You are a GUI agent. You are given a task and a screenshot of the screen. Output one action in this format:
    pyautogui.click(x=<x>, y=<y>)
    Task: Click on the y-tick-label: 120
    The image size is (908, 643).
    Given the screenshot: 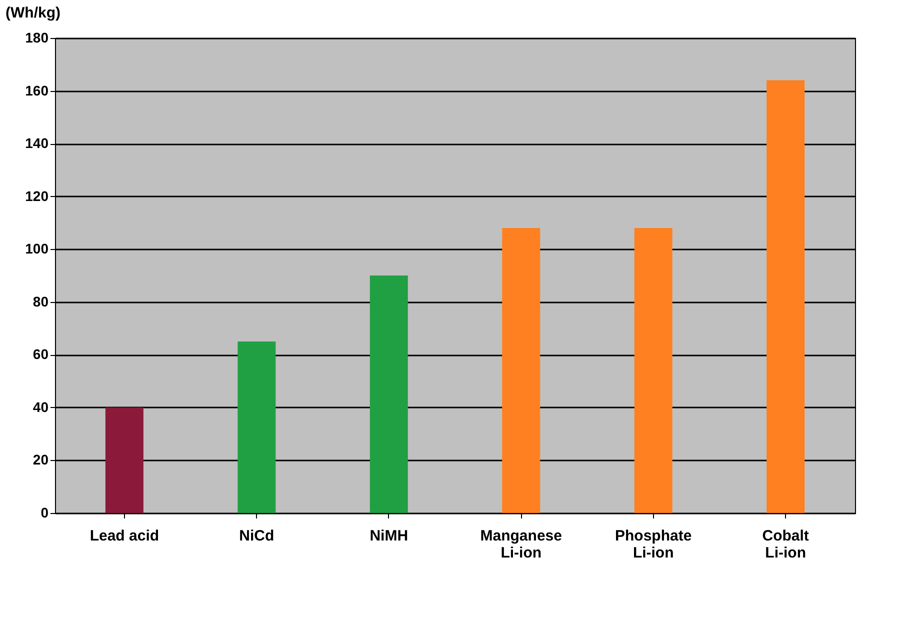 What is the action you would take?
    pyautogui.click(x=37, y=196)
    